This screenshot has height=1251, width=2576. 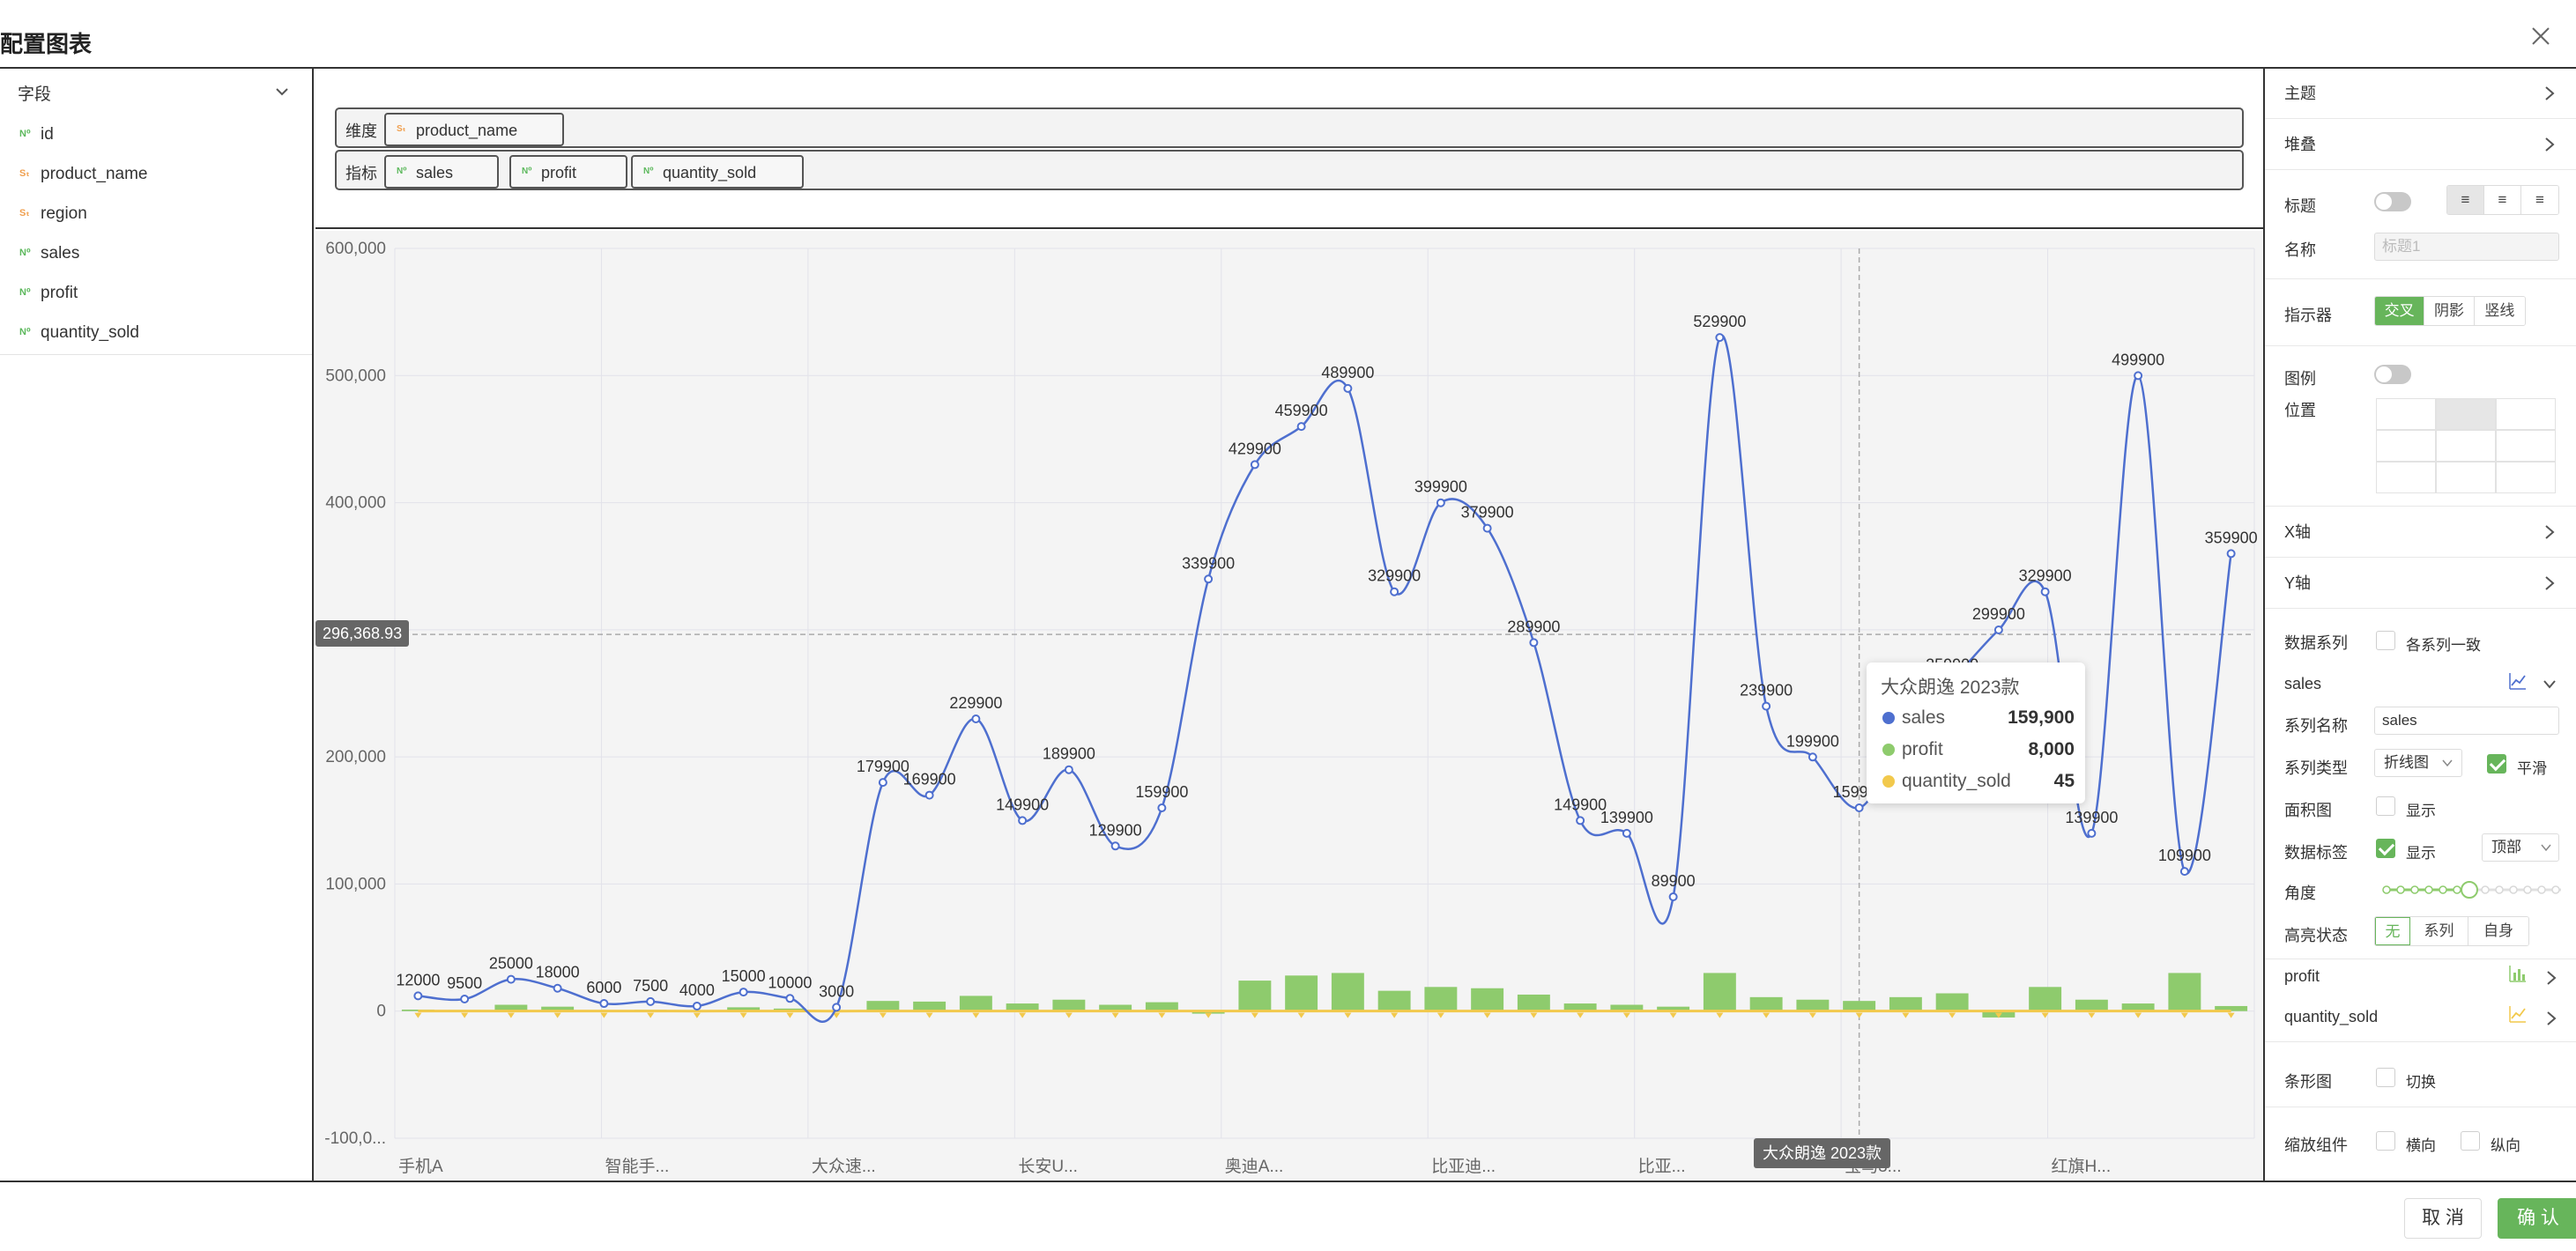 What do you see at coordinates (1289, 127) in the screenshot?
I see `dimension-well: 维度 Sₜ product_name` at bounding box center [1289, 127].